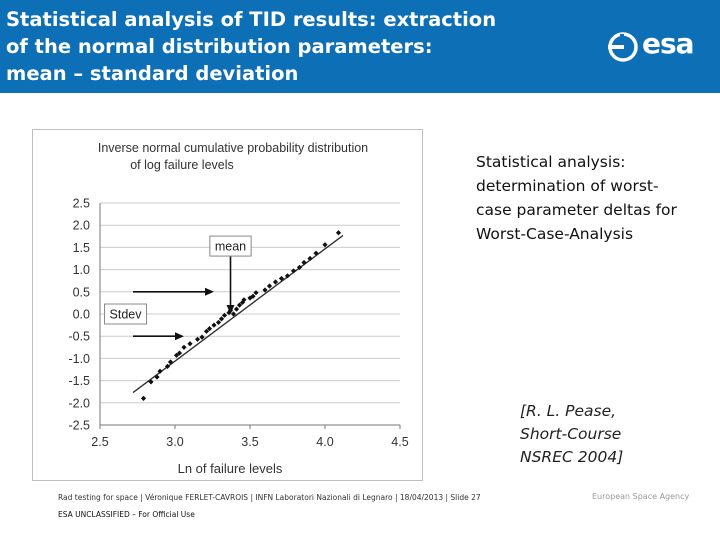 This screenshot has width=720, height=540. Describe the element at coordinates (623, 47) in the screenshot. I see `esa-logo-icon` at that location.